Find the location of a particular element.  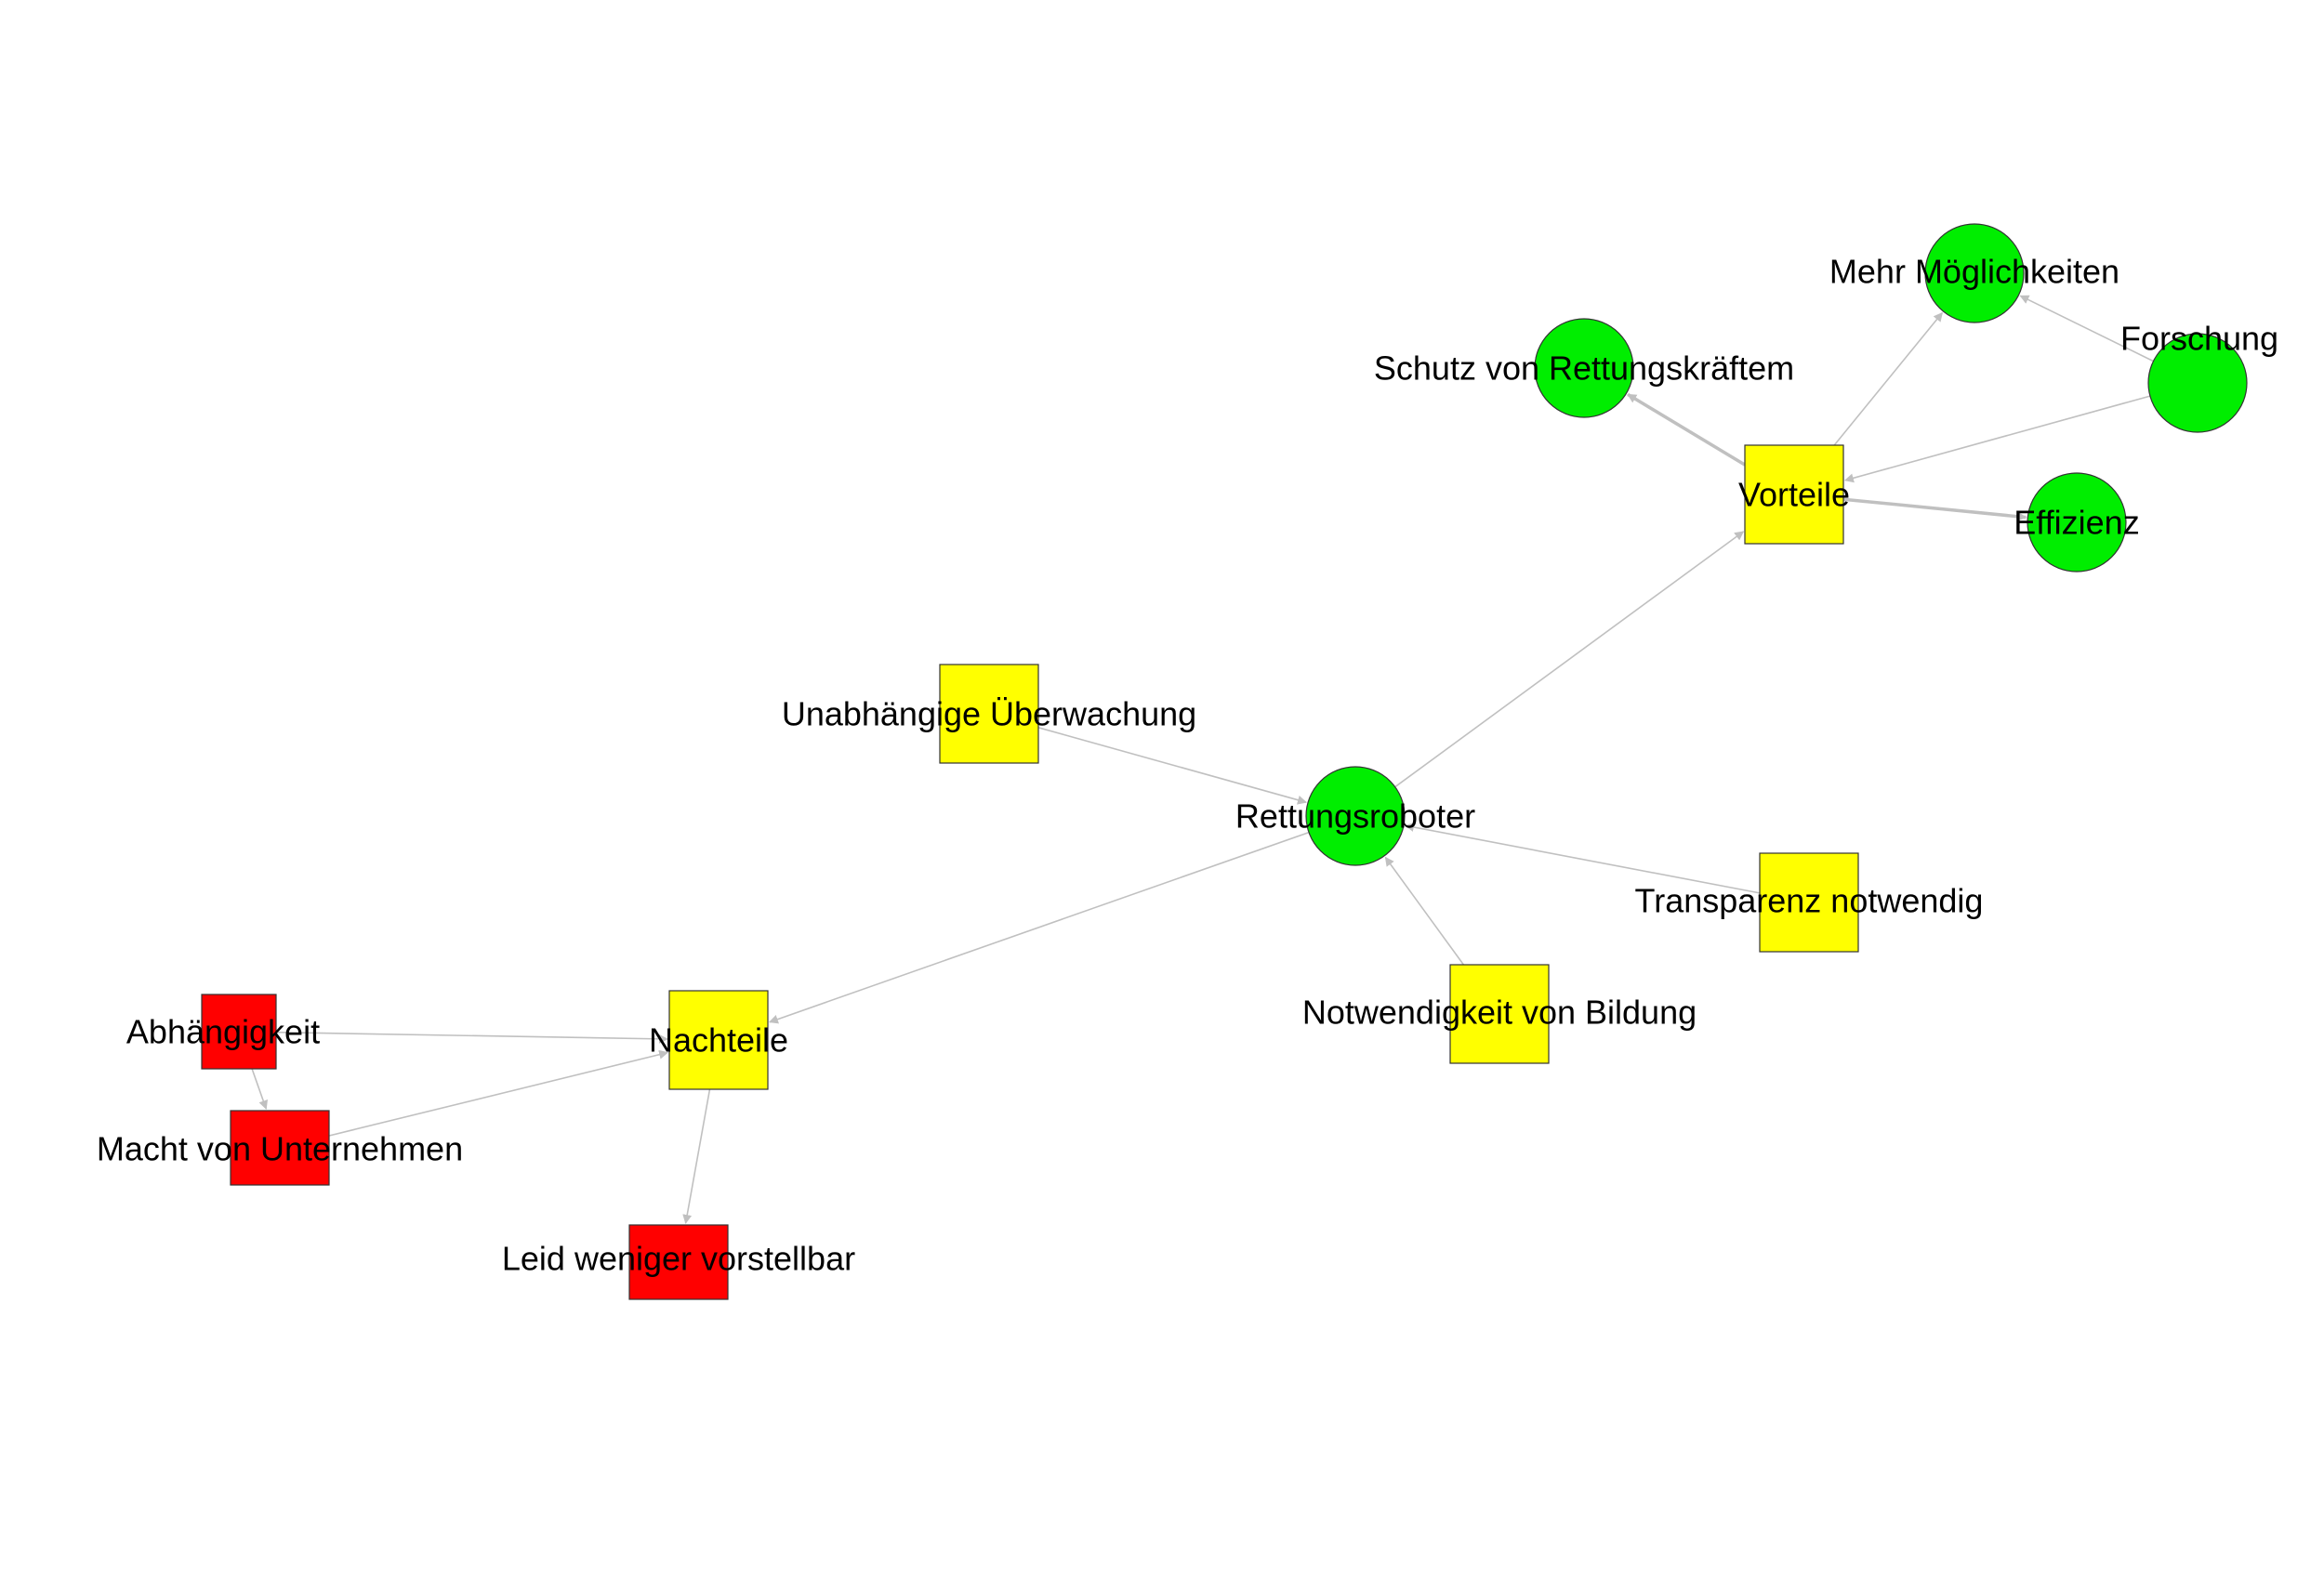

edge-nachteile-to-leid is located at coordinates (696, 1156).